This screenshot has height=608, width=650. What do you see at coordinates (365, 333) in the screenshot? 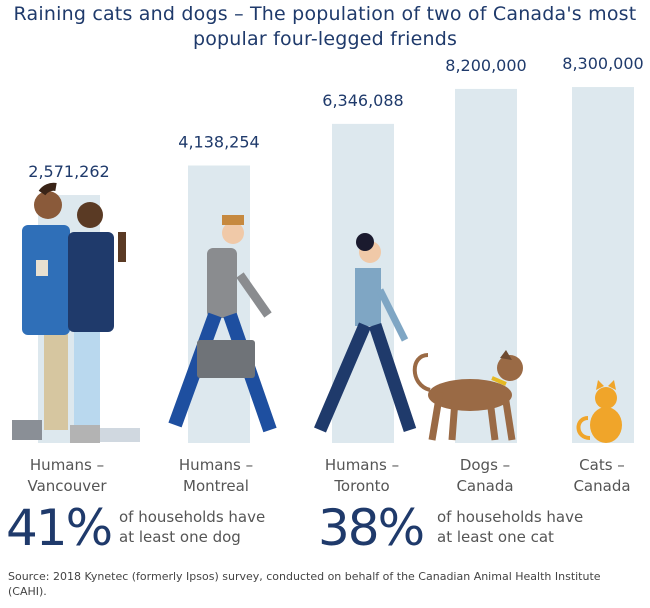
I see `humans-toronto-illustration` at bounding box center [365, 333].